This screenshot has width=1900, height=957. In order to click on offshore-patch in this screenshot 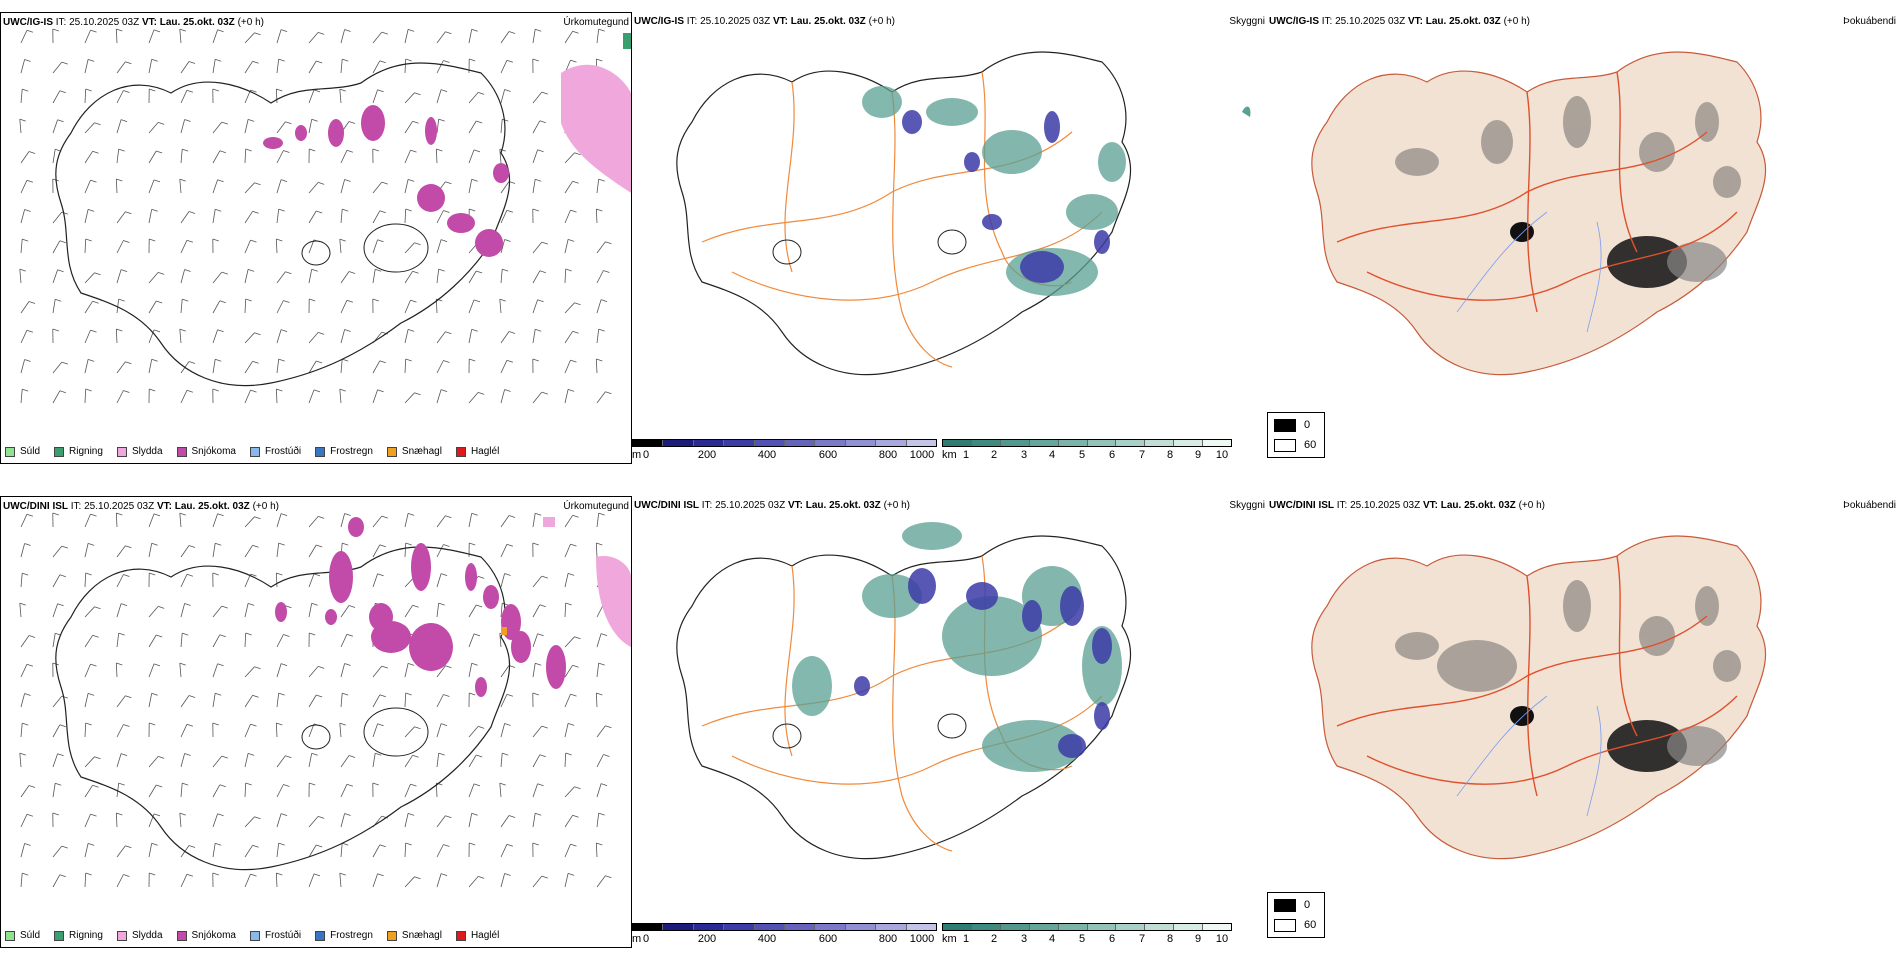, I will do `click(1246, 112)`.